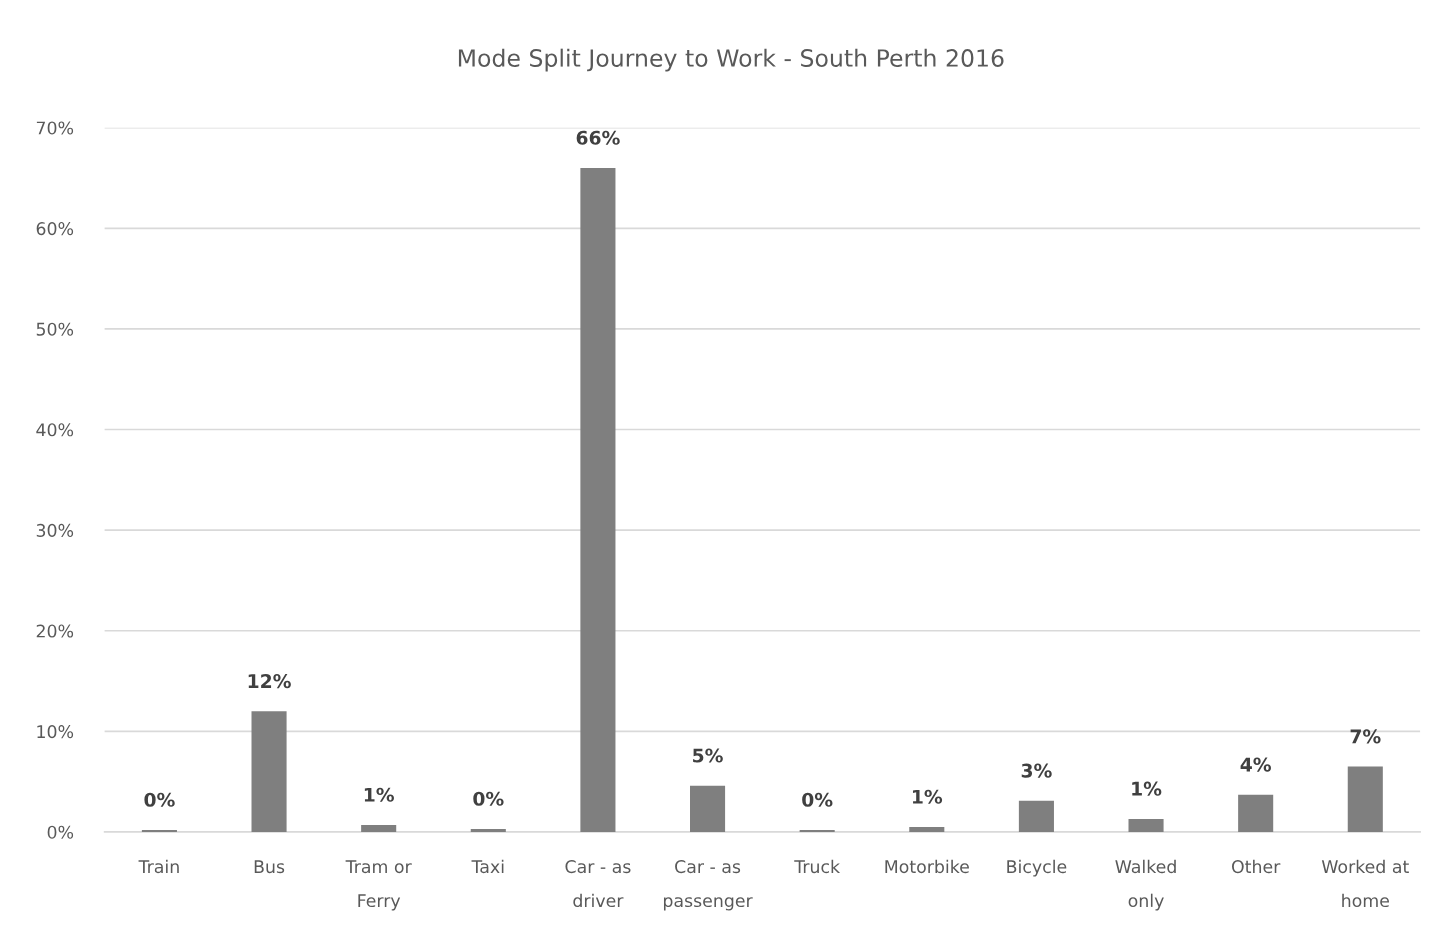 This screenshot has width=1433, height=939. I want to click on data-label: 12%, so click(269, 681).